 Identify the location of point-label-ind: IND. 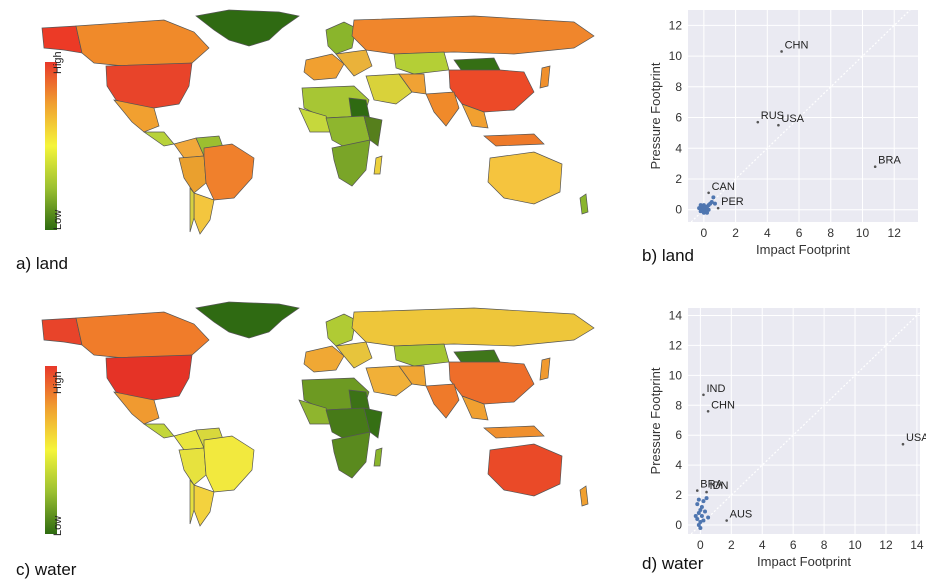
(715, 389).